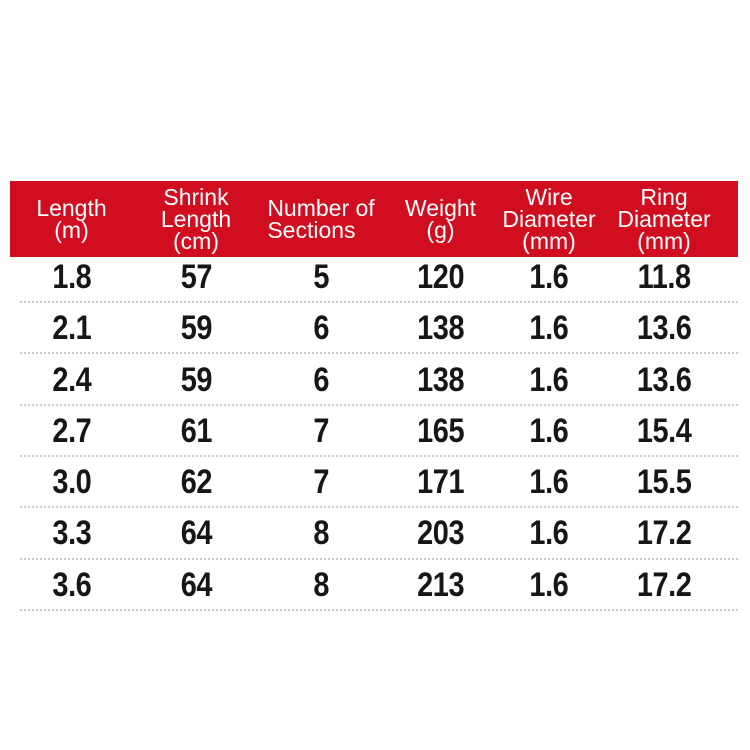 This screenshot has height=750, width=750. I want to click on table-row: 3.6 64 8 213 1.6 17.2, so click(374, 586).